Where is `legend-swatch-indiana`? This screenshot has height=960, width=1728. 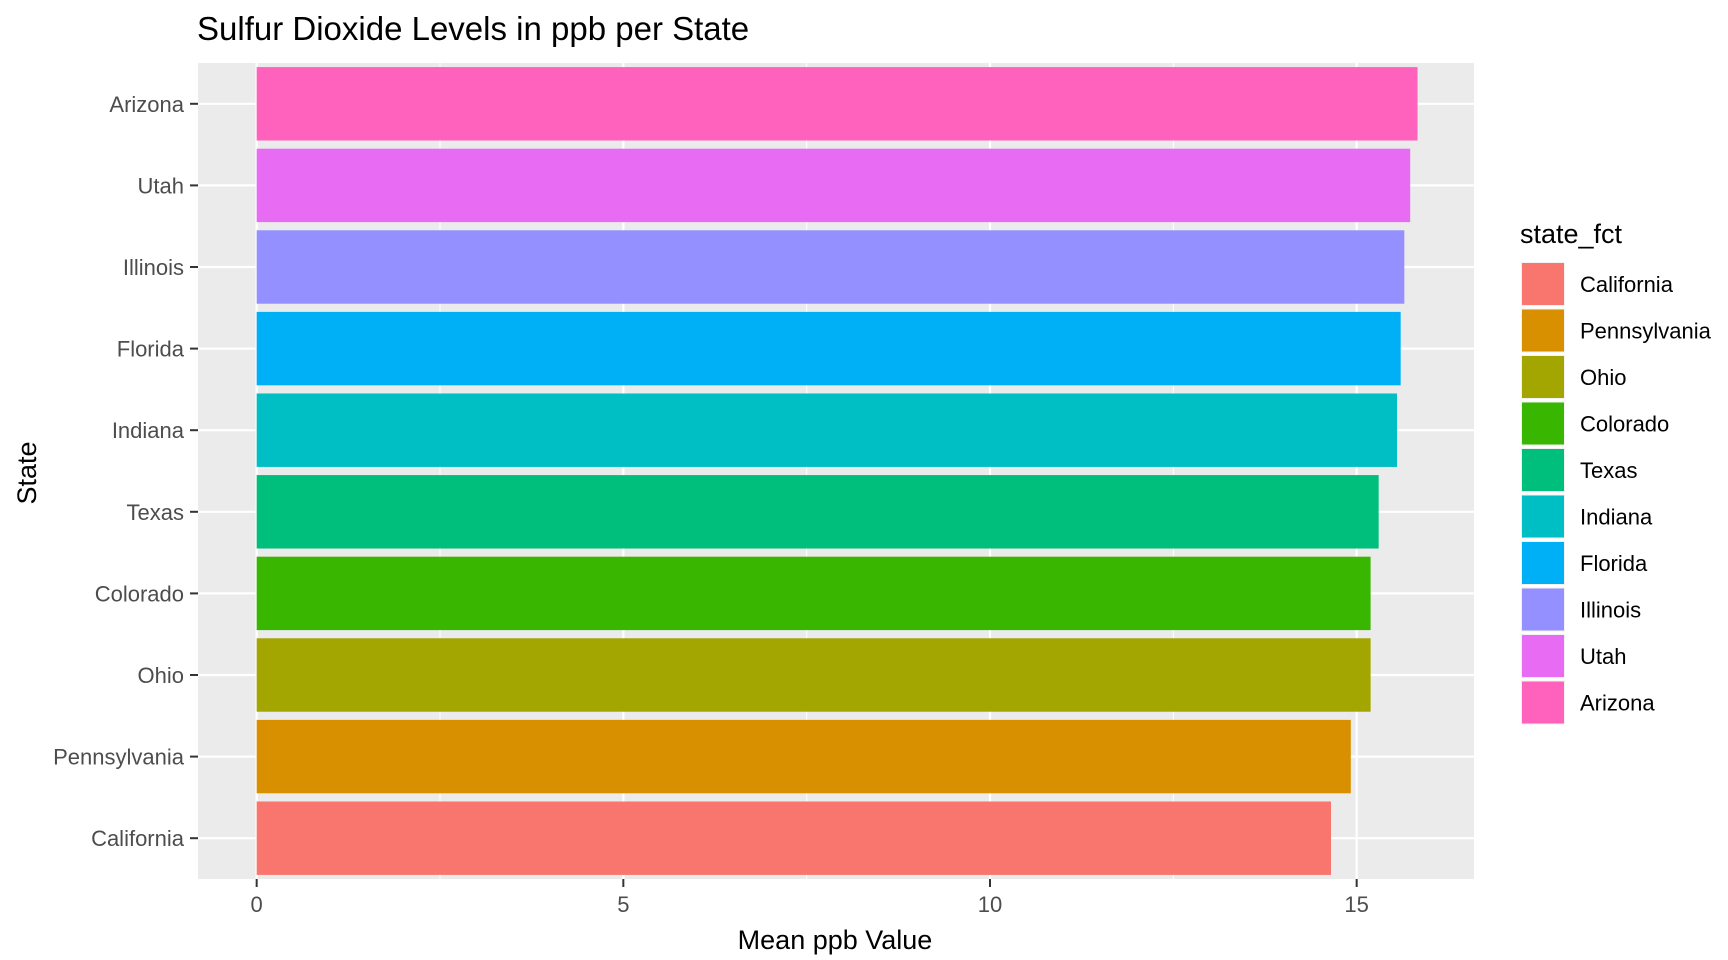
legend-swatch-indiana is located at coordinates (1543, 516).